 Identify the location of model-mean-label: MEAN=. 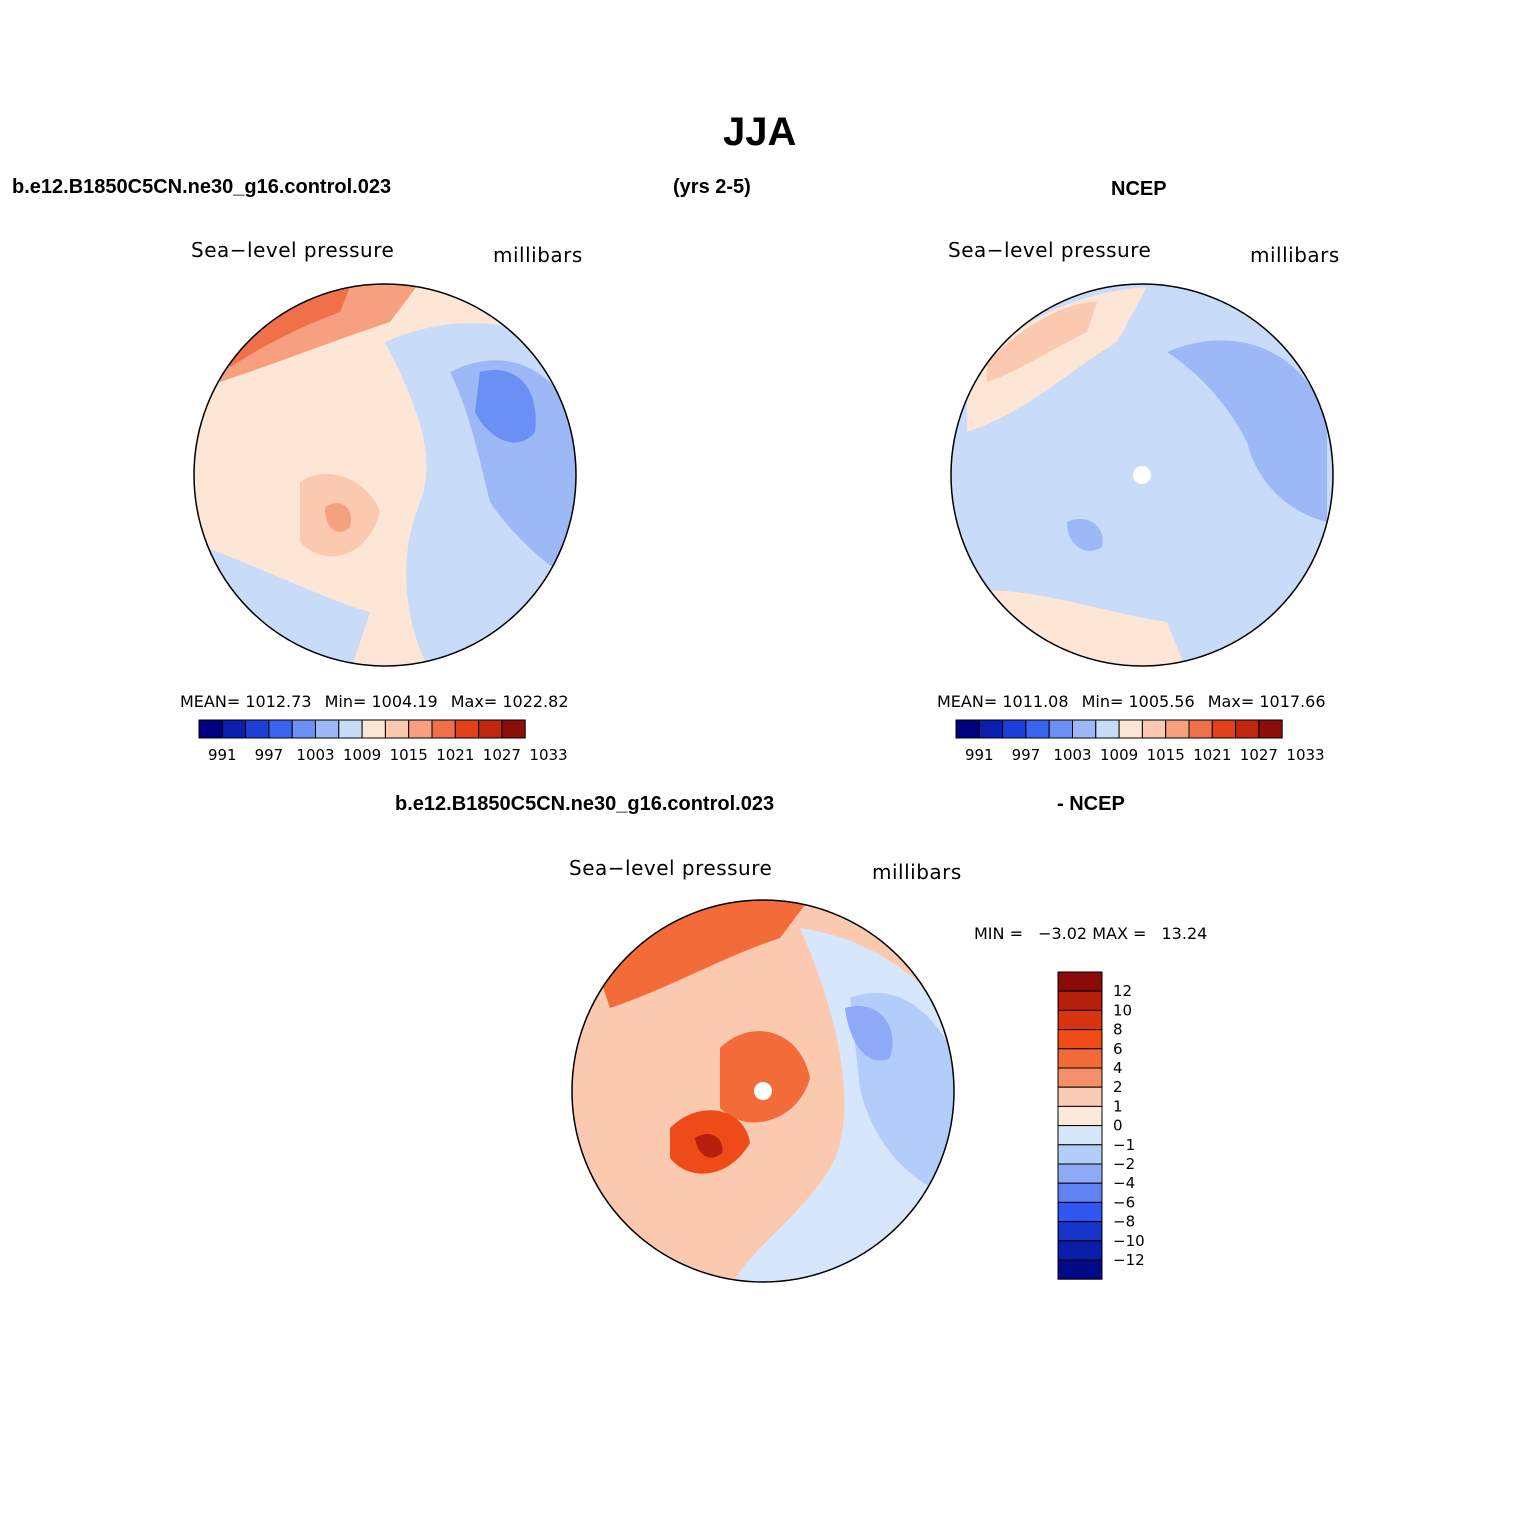
(210, 701).